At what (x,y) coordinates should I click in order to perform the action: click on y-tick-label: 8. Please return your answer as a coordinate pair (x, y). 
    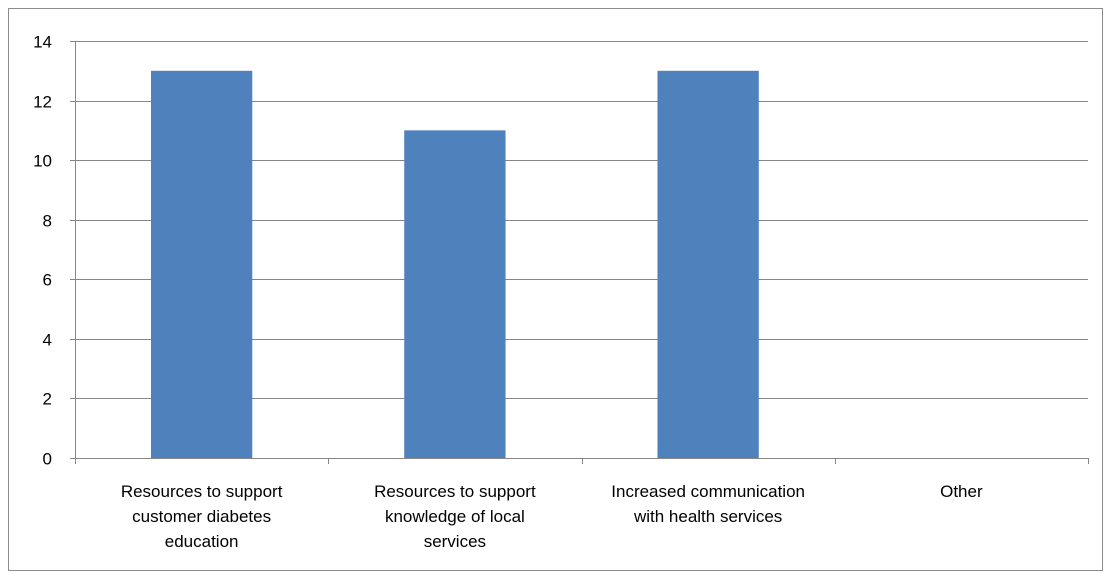
    Looking at the image, I should click on (47, 221).